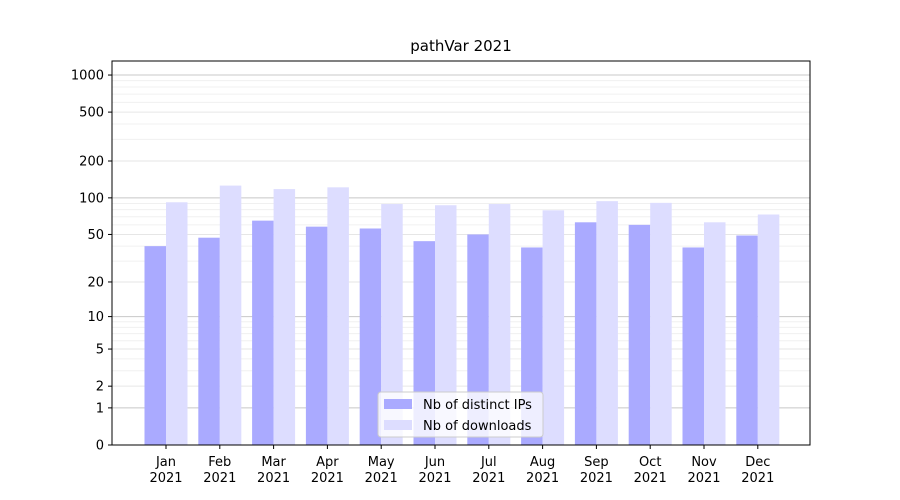 The height and width of the screenshot is (500, 900). Describe the element at coordinates (100, 446) in the screenshot. I see `y-tick-label: 0` at that location.